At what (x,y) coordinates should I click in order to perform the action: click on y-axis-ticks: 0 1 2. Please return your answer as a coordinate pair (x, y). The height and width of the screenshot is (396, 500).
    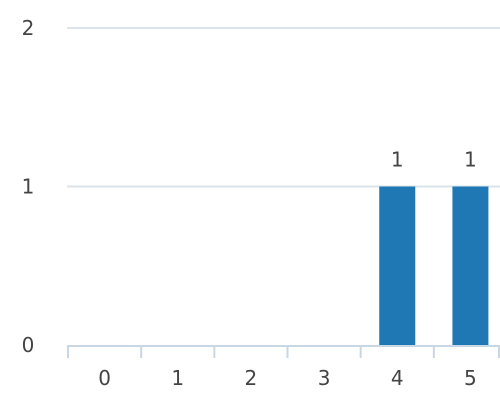
    Looking at the image, I should click on (28, 186).